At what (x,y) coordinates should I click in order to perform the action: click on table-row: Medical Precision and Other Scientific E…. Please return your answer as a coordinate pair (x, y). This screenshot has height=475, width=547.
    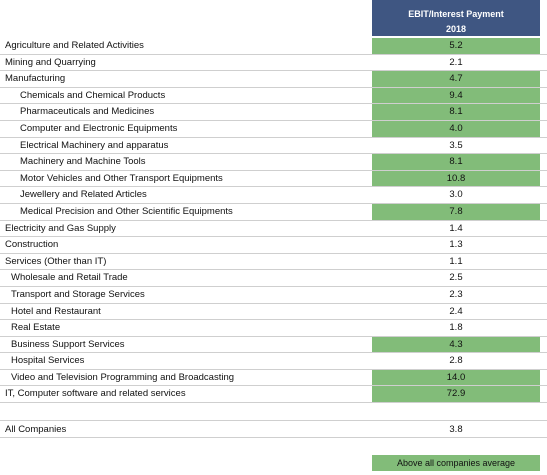
    Looking at the image, I should click on (273, 212).